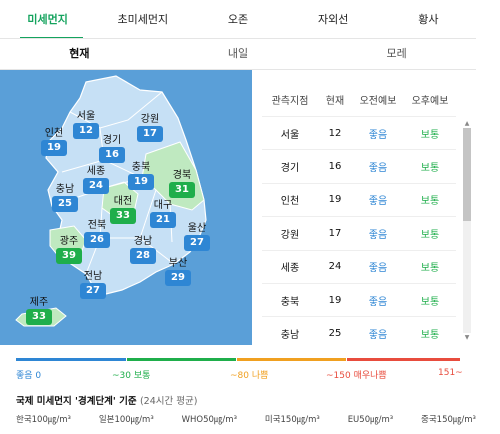  What do you see at coordinates (249, 376) in the screenshot?
I see `legend-label-bad: ~80 나쁨` at bounding box center [249, 376].